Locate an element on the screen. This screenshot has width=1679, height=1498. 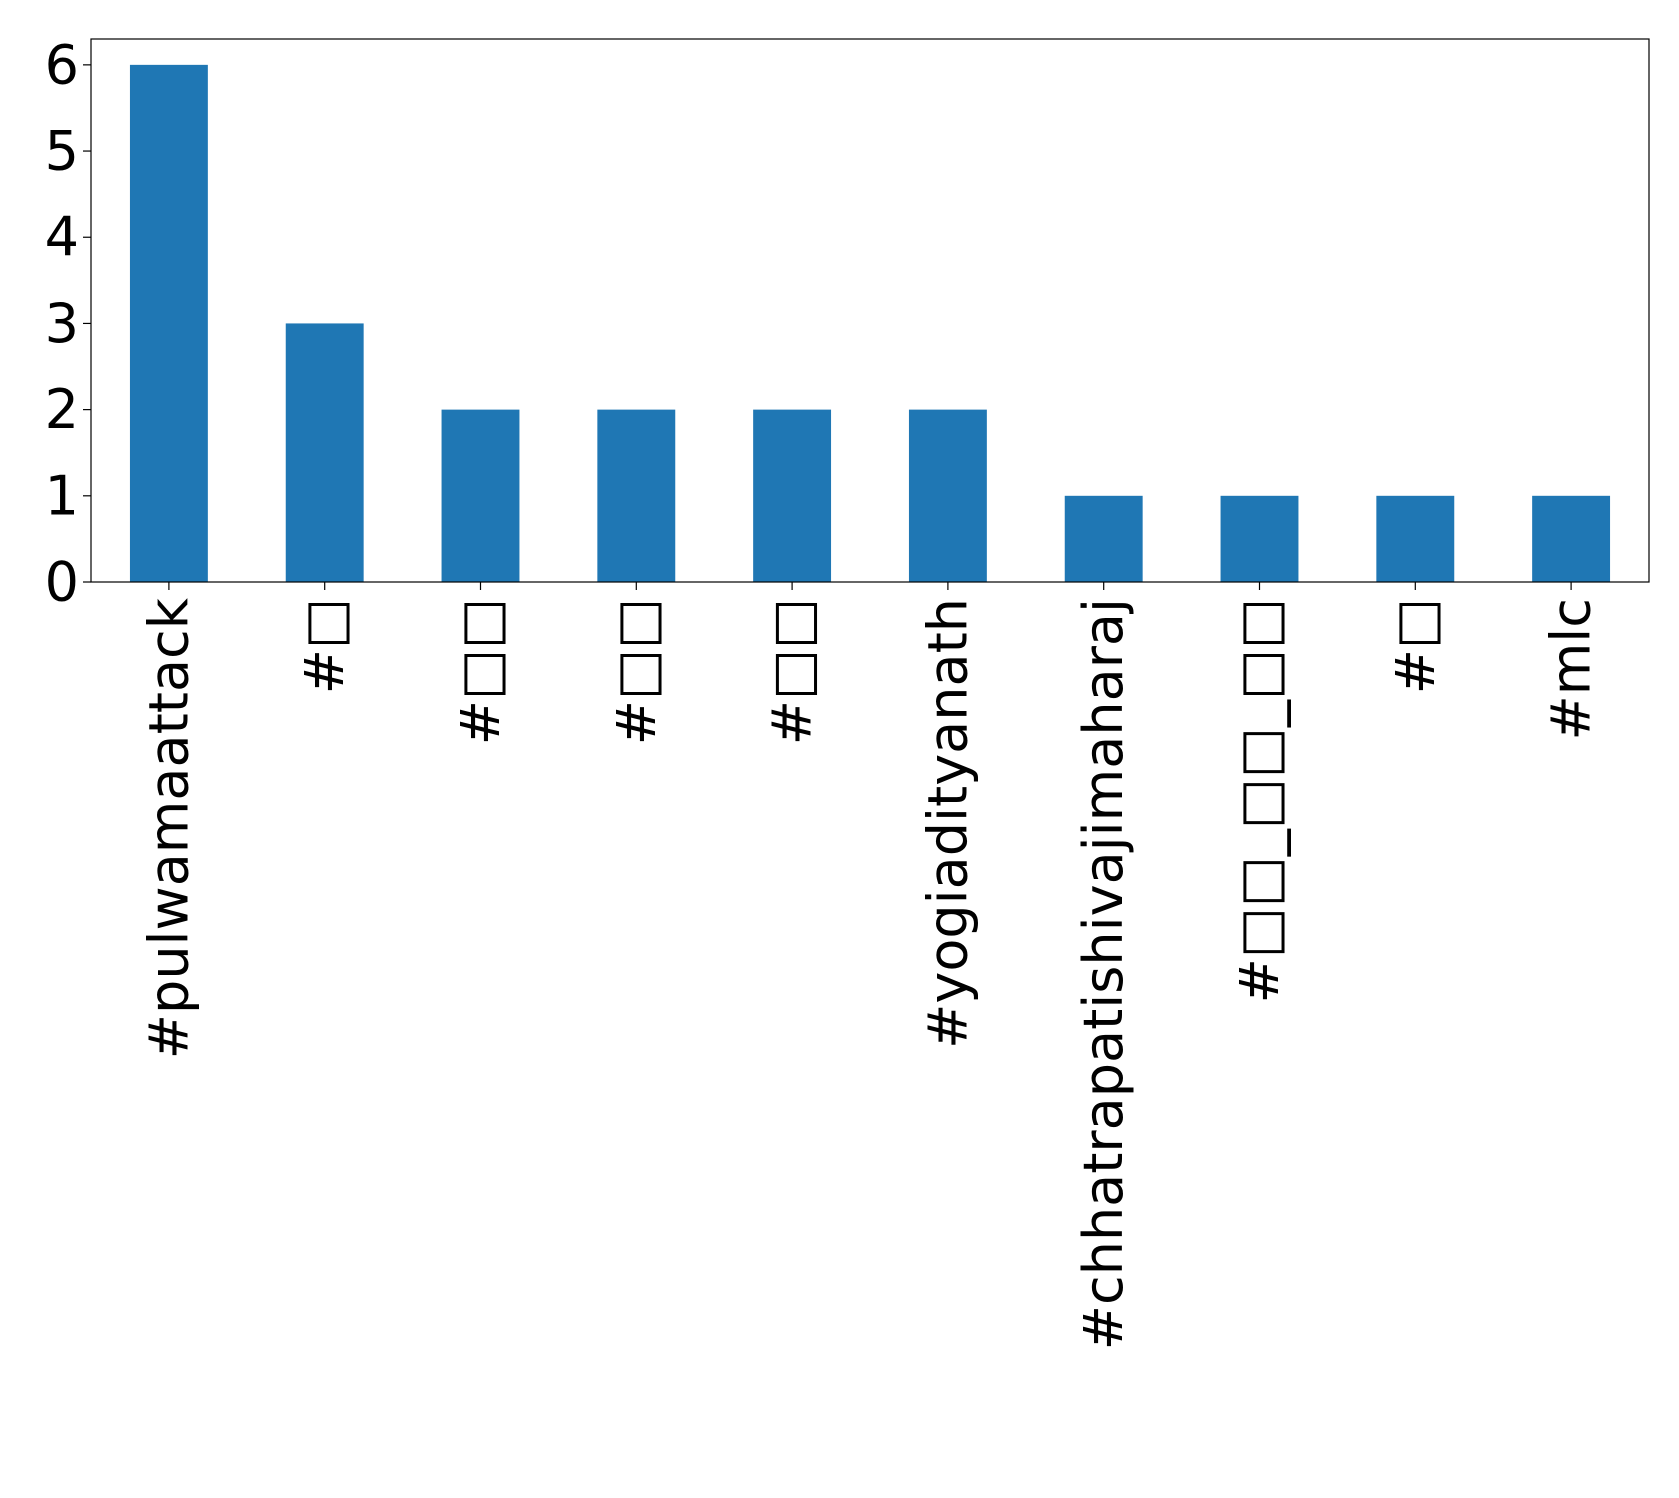
y-tick-label-3: 3 is located at coordinates (62, 323).